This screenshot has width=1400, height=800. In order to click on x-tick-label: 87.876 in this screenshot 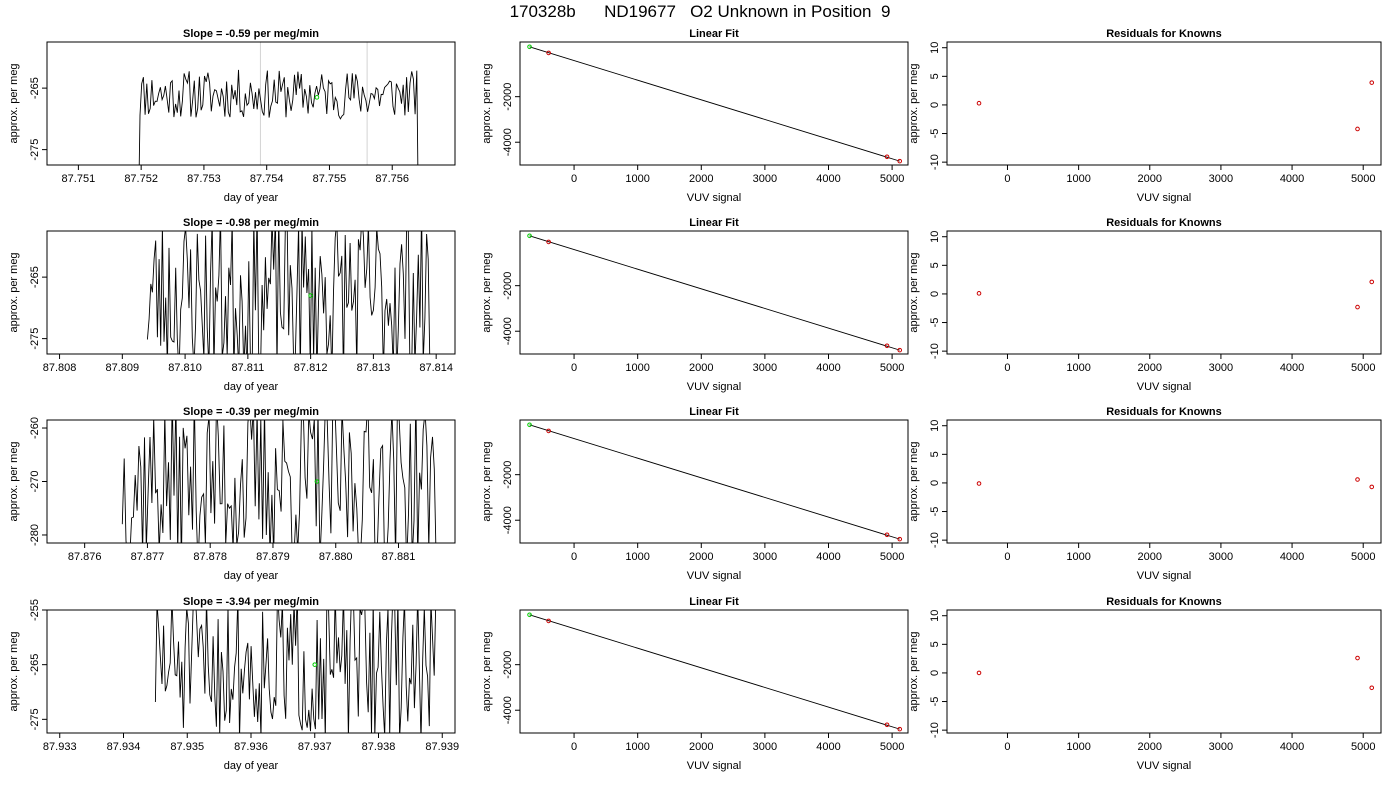, I will do `click(85, 557)`.